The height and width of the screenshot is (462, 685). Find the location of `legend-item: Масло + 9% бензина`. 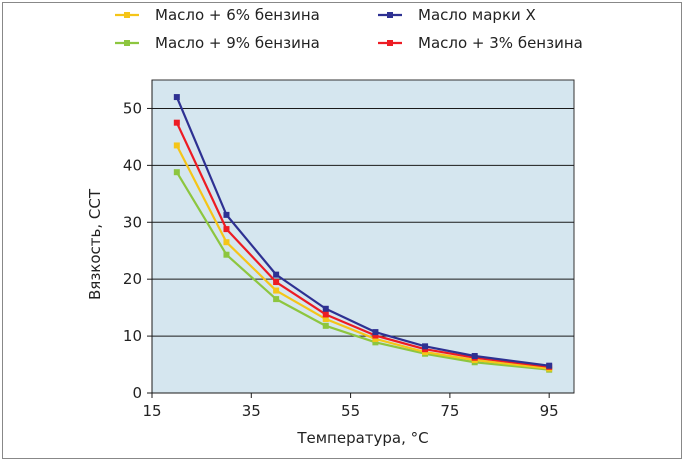

legend-item: Масло + 9% бензина is located at coordinates (217, 43).